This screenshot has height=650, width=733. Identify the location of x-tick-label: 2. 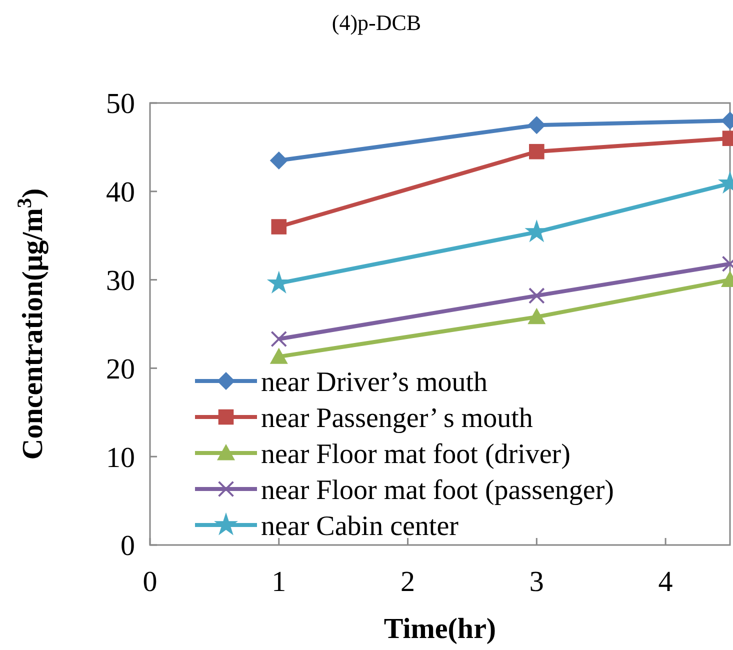
(408, 582).